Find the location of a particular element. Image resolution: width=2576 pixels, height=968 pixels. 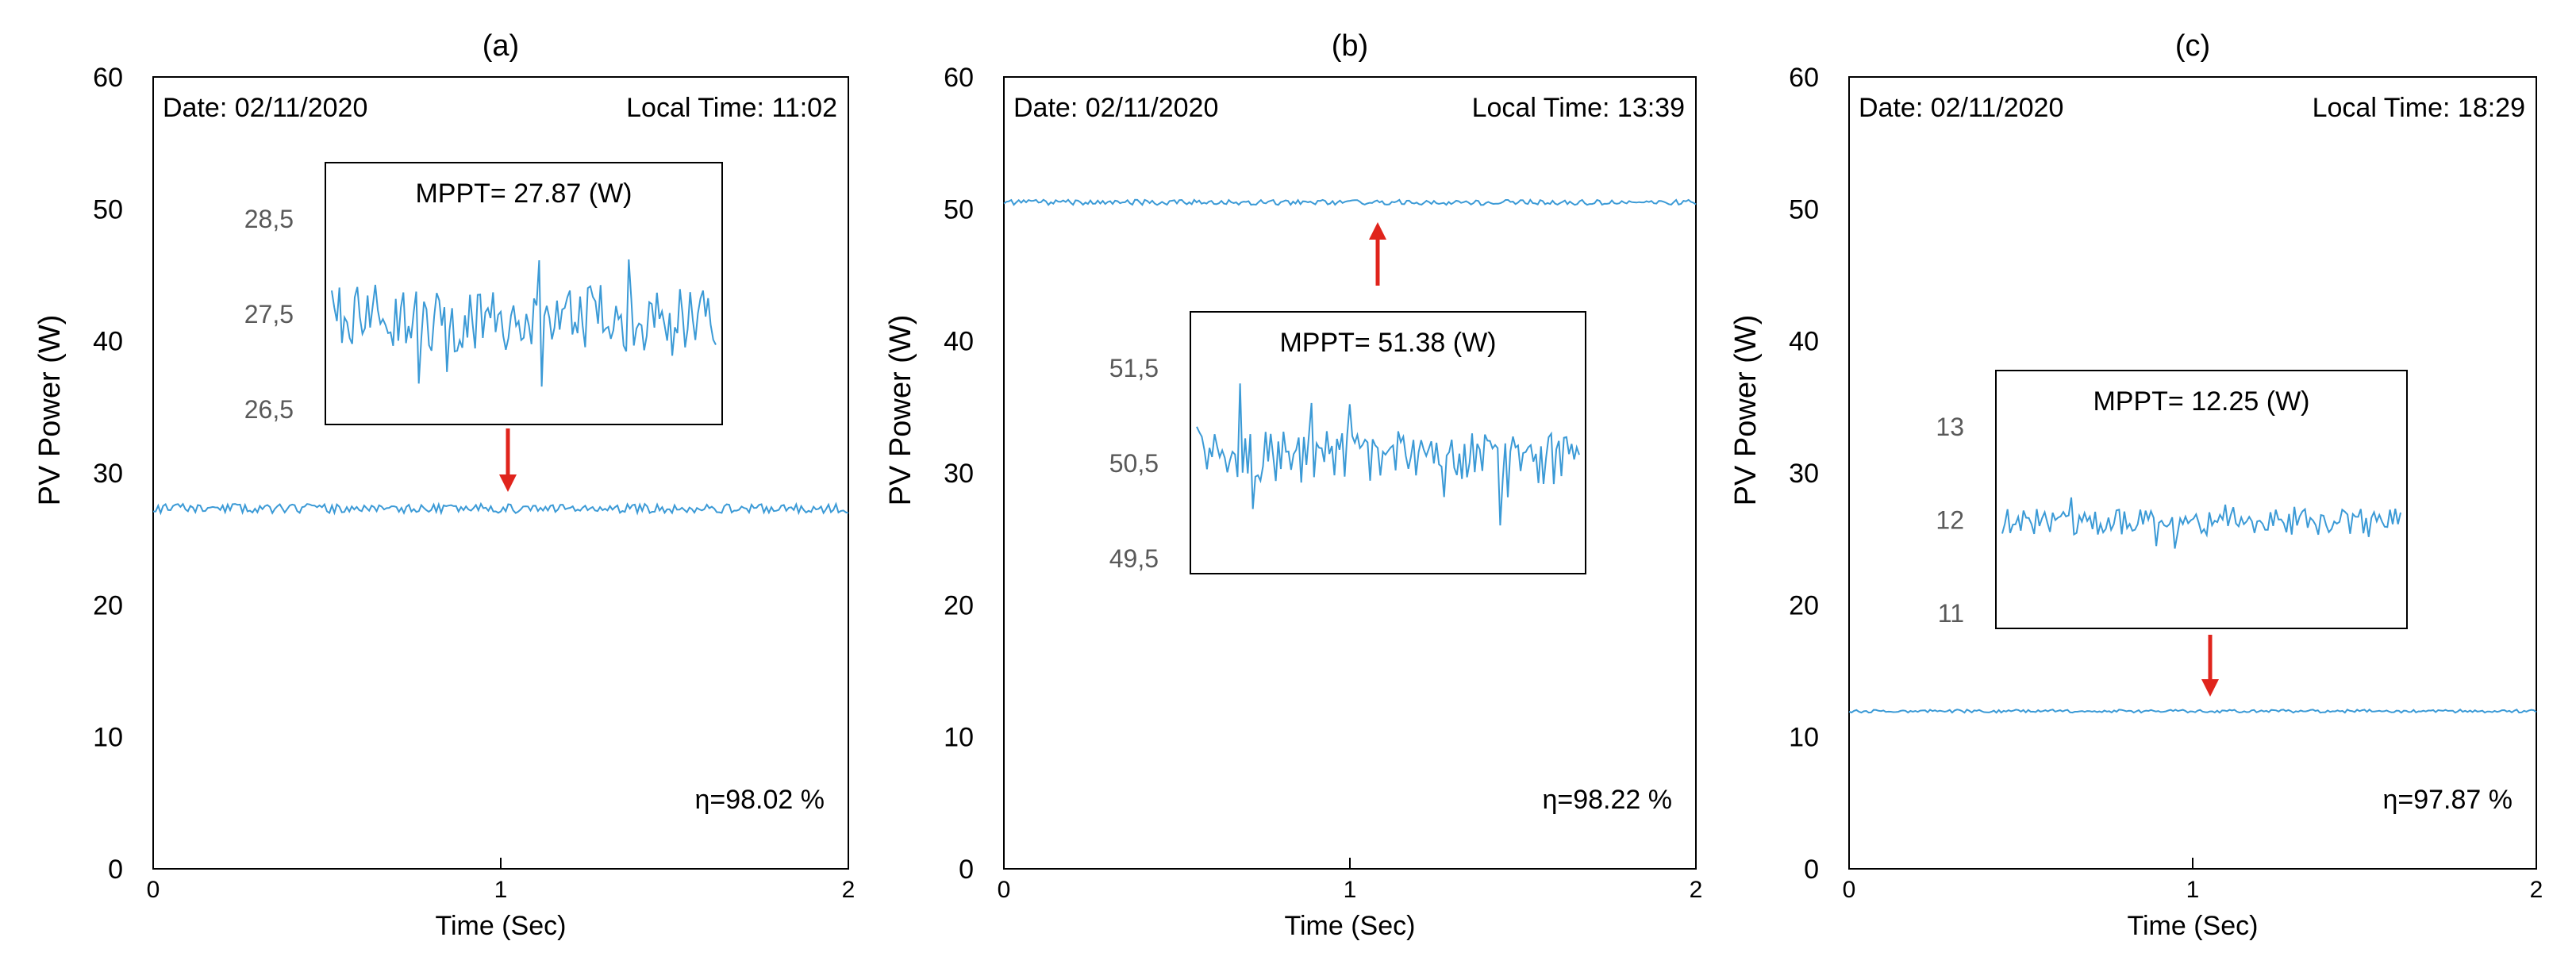

inset-y-tick-label: 12 is located at coordinates (1950, 520).